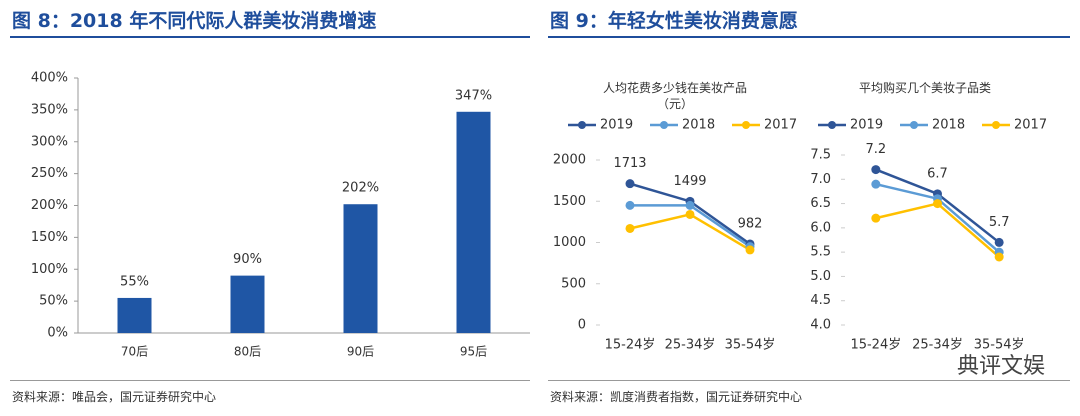  What do you see at coordinates (247, 259) in the screenshot?
I see `data-label: 90%` at bounding box center [247, 259].